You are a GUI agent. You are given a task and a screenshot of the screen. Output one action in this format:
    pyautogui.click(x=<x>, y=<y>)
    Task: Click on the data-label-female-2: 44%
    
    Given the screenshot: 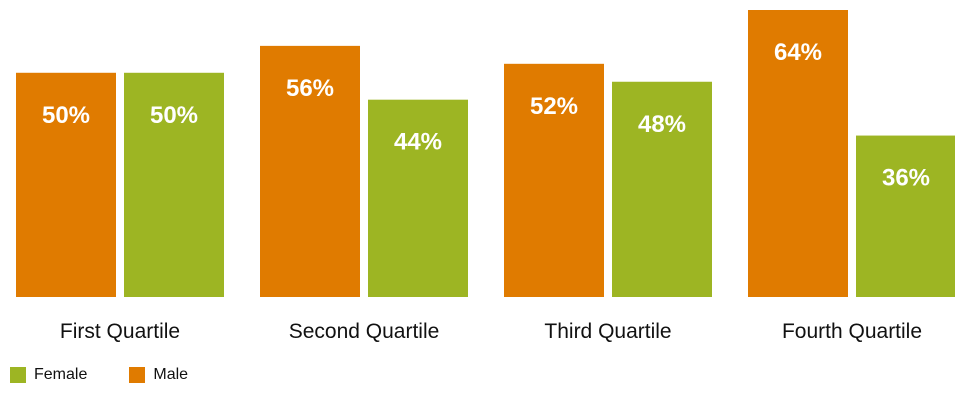 What is the action you would take?
    pyautogui.click(x=418, y=142)
    